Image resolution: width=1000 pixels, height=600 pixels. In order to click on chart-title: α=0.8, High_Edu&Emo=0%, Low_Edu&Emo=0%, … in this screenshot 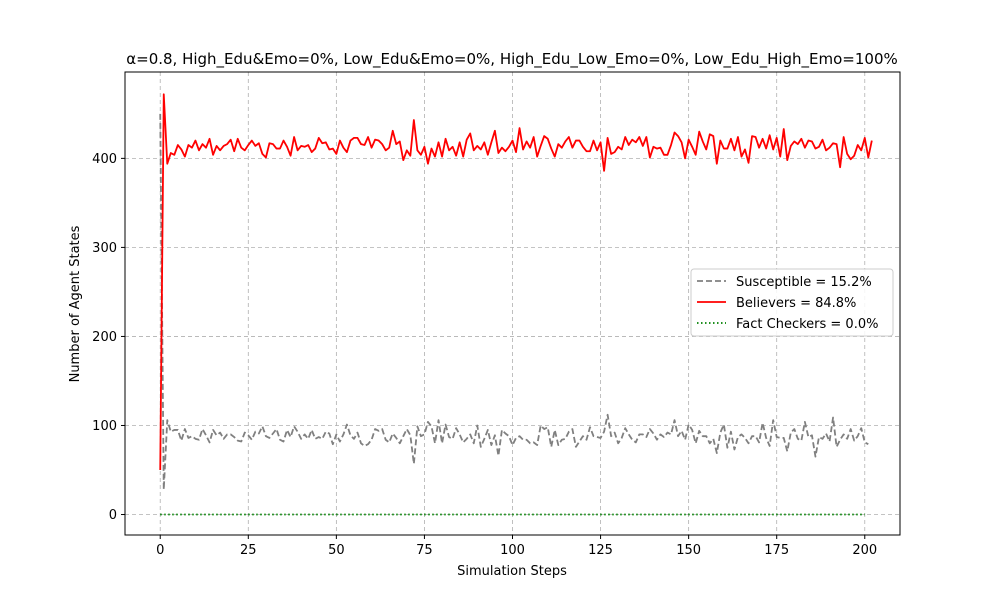, I will do `click(512, 59)`.